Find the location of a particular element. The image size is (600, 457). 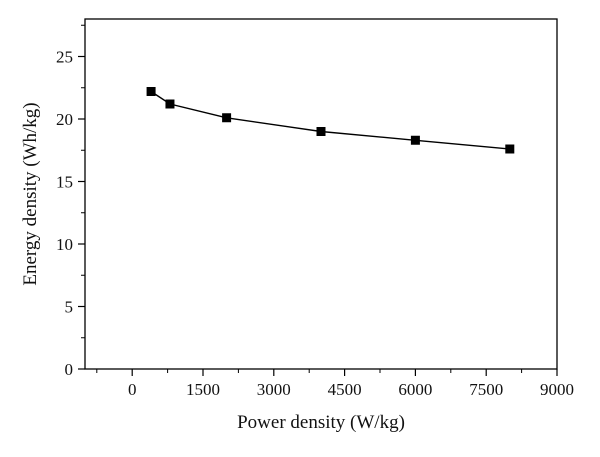

series-line is located at coordinates (330, 120).